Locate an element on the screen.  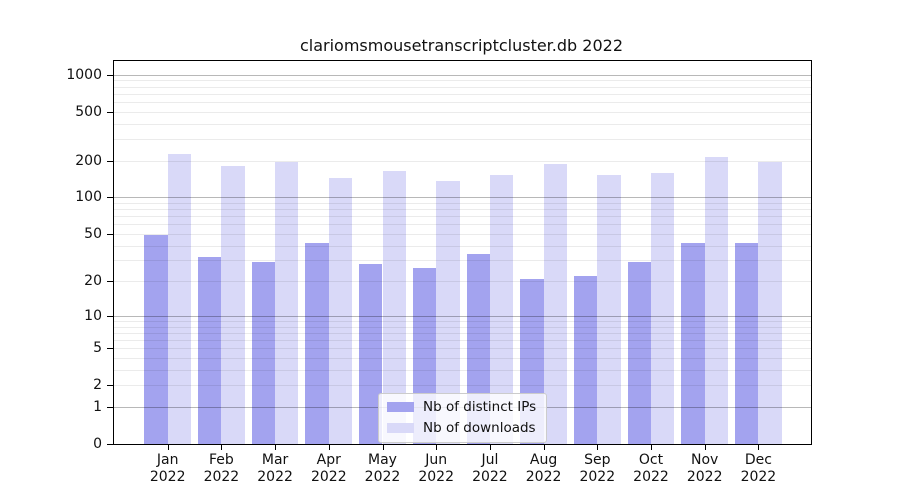
y-tick-label-100: 100 is located at coordinates (88, 197).